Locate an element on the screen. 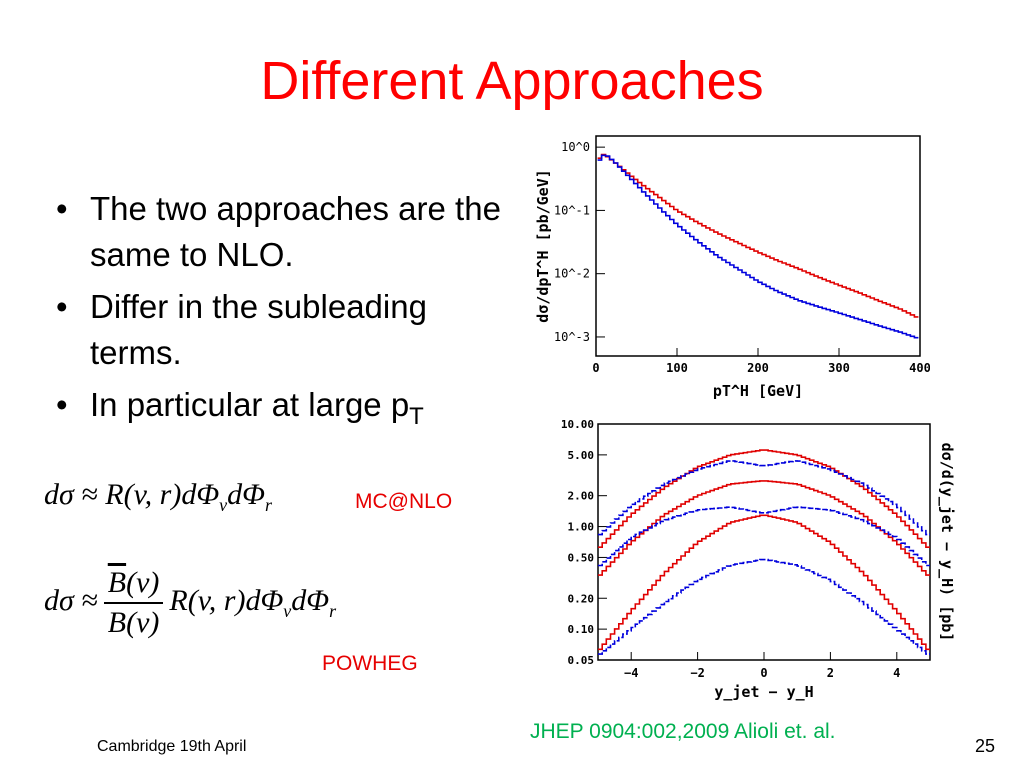 The width and height of the screenshot is (1024, 768). powheg-label: POWHEG is located at coordinates (370, 663).